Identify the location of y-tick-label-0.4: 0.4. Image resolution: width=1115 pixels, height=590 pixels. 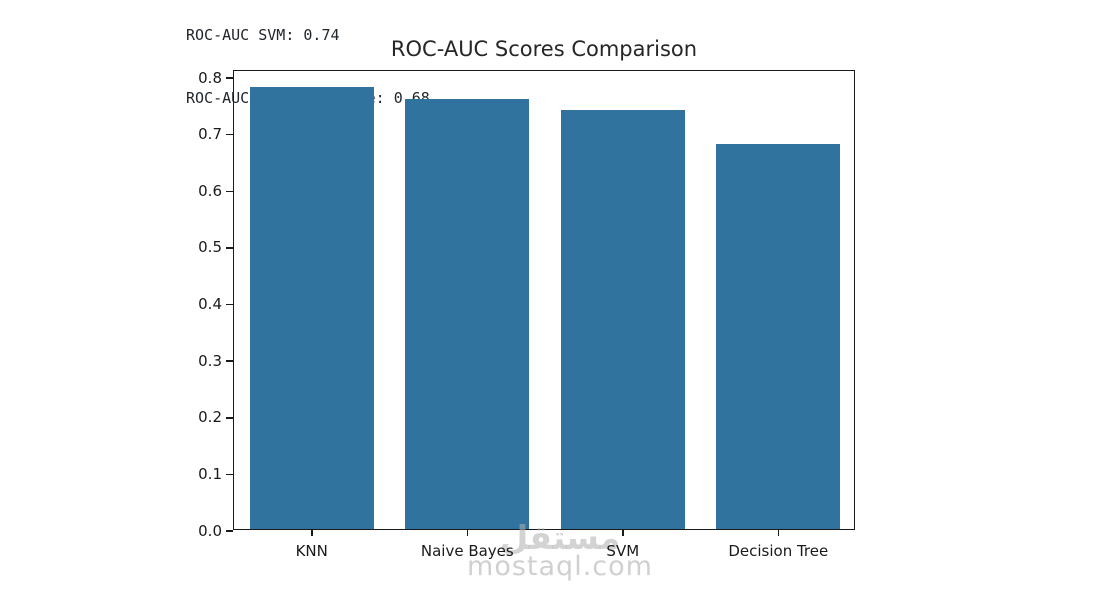
(210, 304).